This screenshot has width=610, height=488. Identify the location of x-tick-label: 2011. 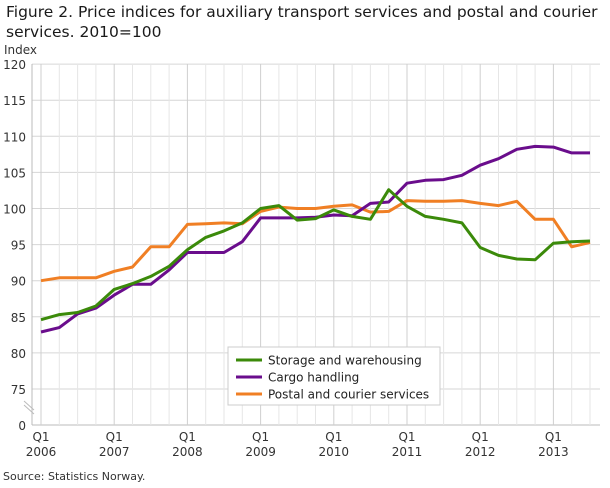
(407, 452).